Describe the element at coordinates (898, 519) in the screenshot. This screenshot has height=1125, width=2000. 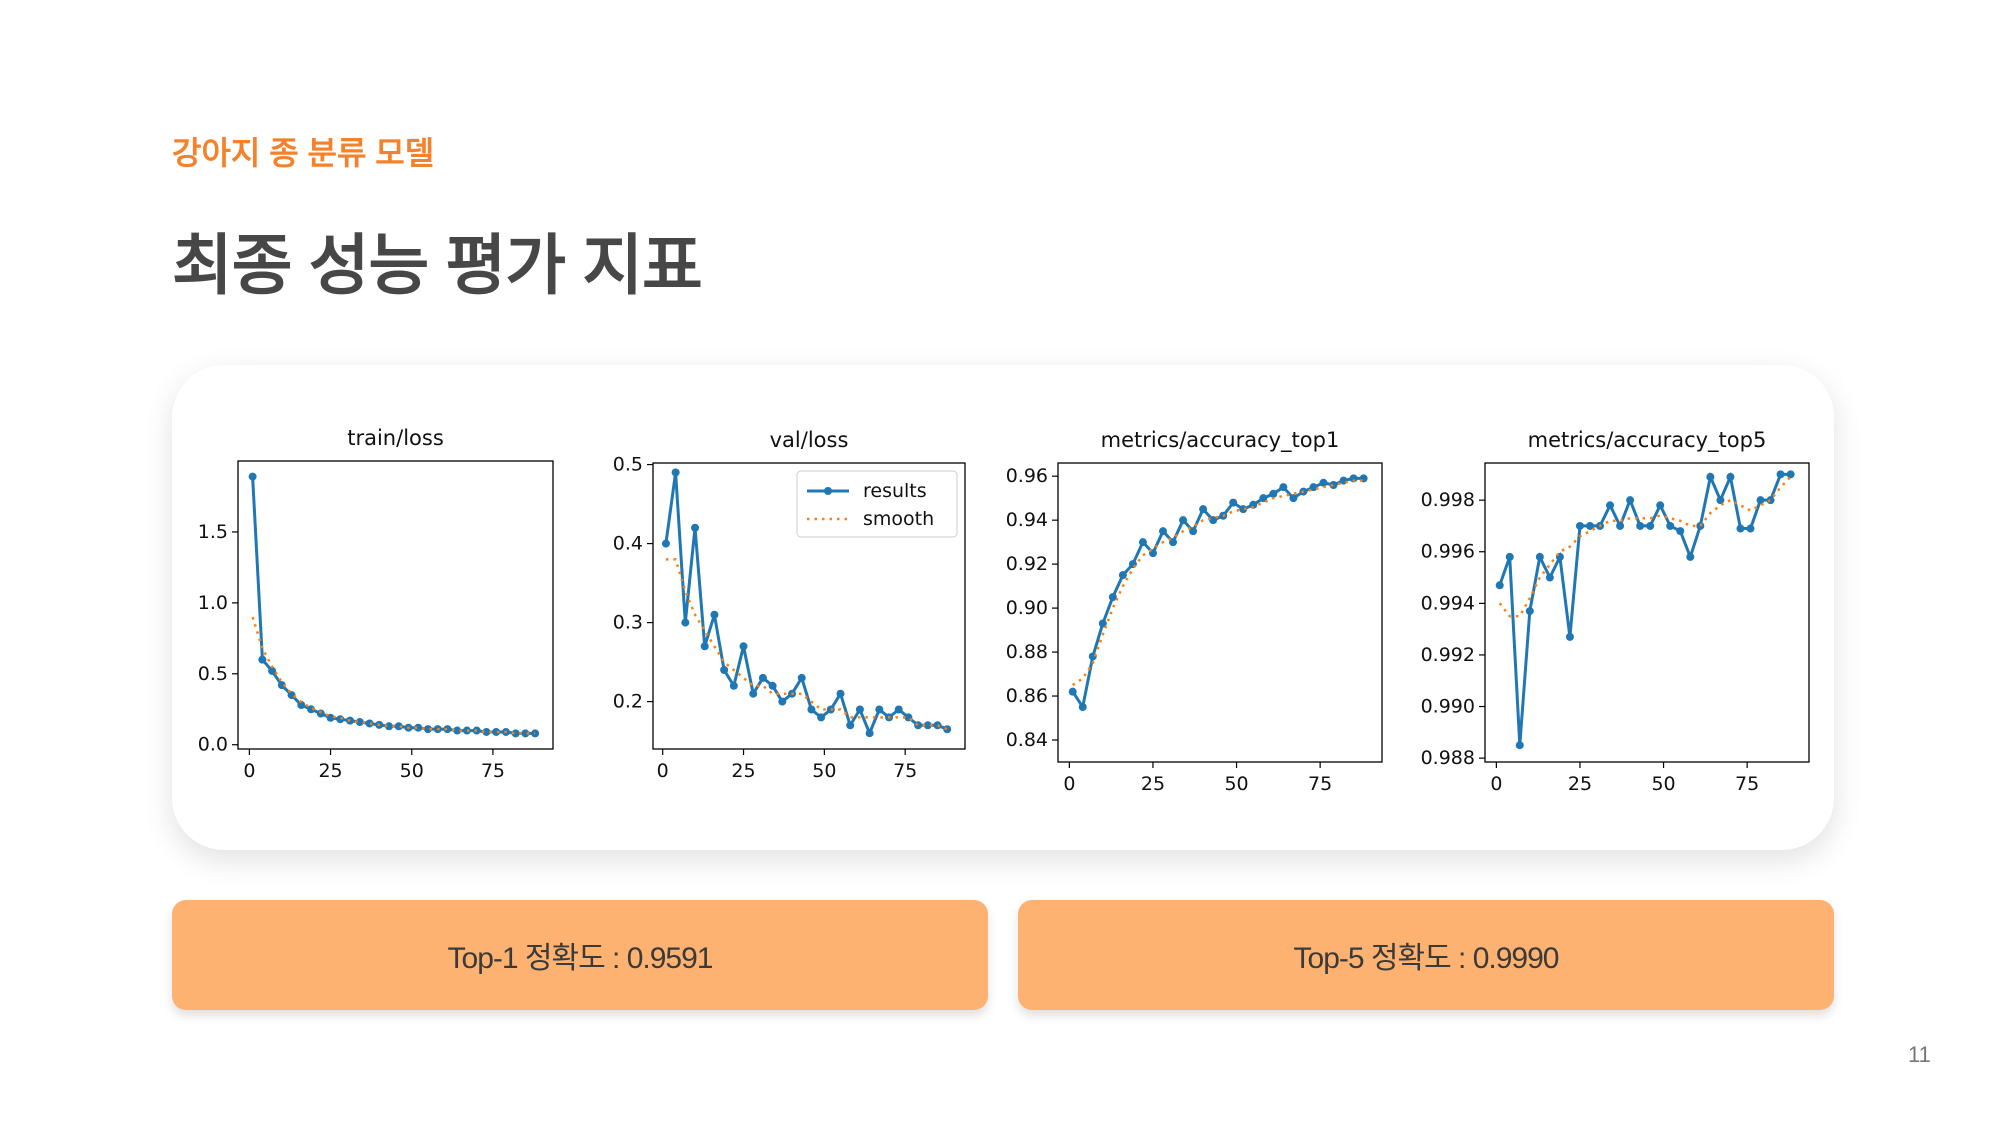
I see `legend-label: smooth` at that location.